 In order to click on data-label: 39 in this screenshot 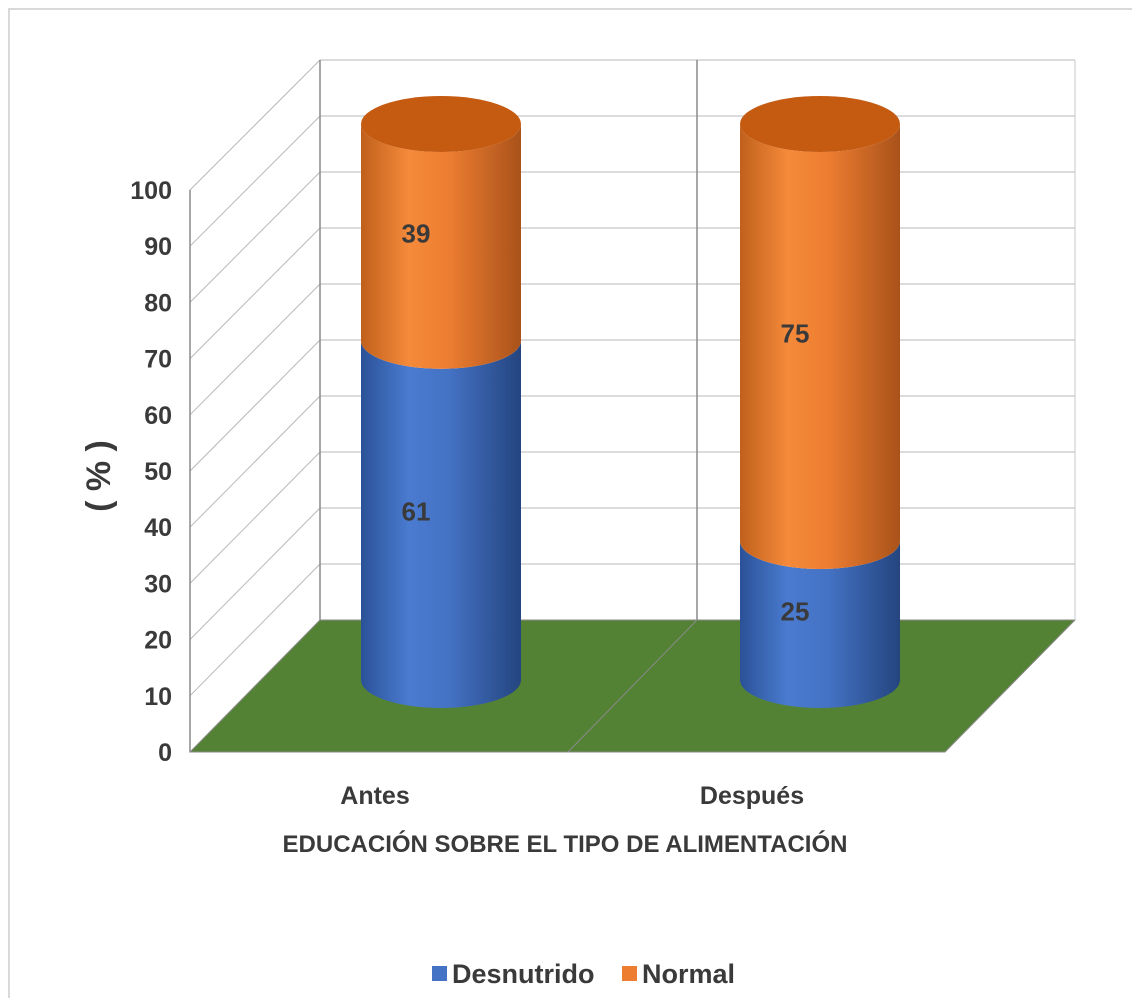, I will do `click(416, 233)`.